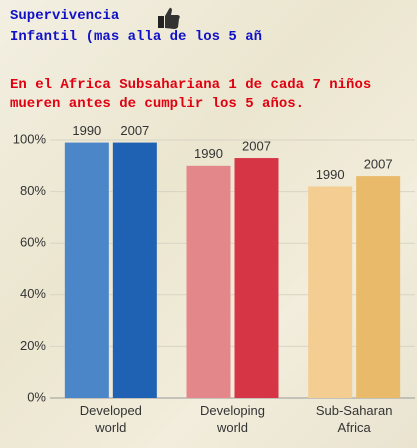 This screenshot has width=417, height=448. I want to click on y-tick-label: 20%, so click(33, 345).